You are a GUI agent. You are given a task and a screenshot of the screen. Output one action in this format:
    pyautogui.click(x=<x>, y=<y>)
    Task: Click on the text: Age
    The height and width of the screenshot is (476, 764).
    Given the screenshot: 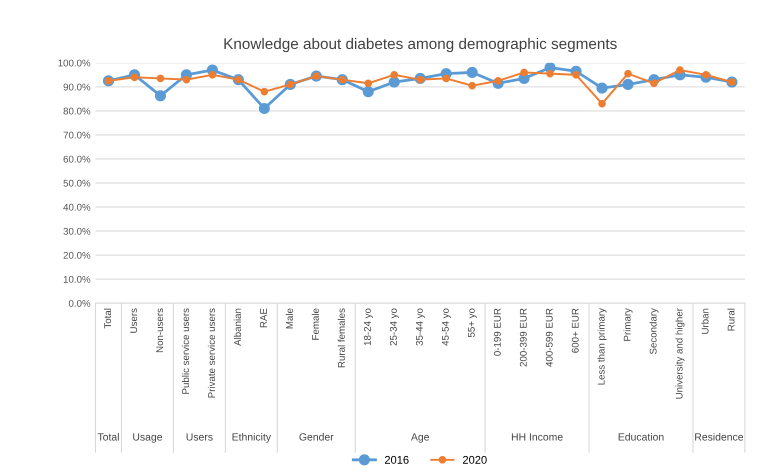 What is the action you would take?
    pyautogui.click(x=420, y=438)
    